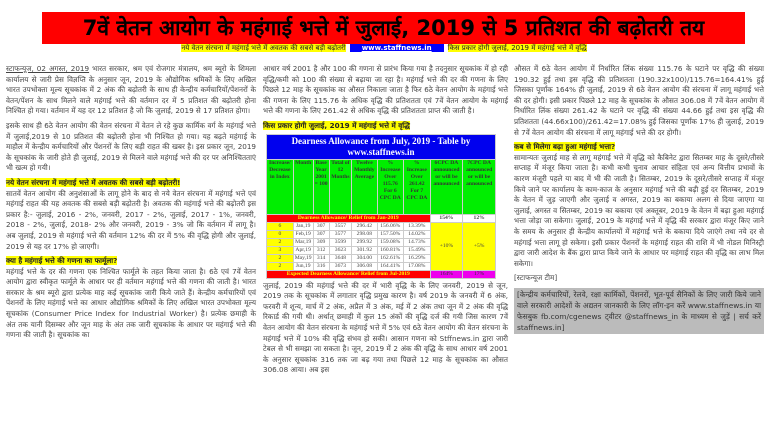 The image size is (768, 438). What do you see at coordinates (280, 234) in the screenshot?
I see `table-cell: 0` at bounding box center [280, 234].